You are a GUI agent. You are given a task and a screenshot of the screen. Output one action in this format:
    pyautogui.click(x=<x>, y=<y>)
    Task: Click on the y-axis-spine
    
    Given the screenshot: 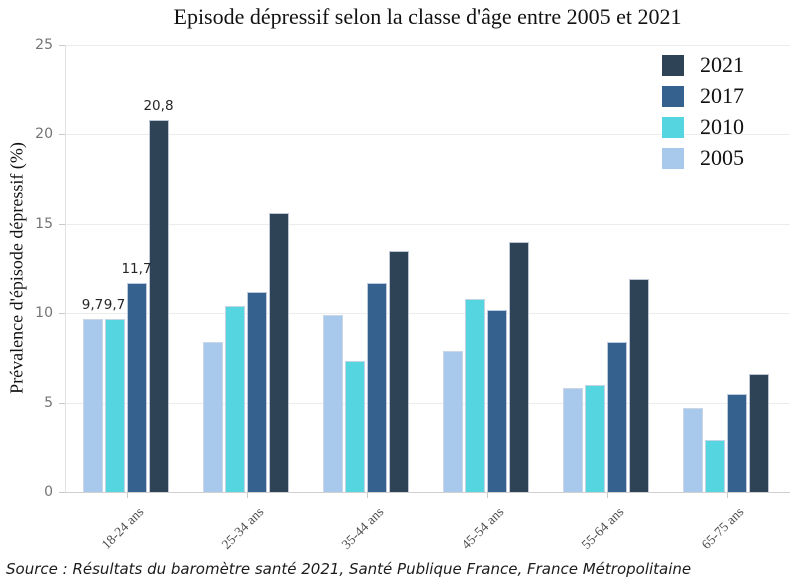 What is the action you would take?
    pyautogui.click(x=65, y=268)
    